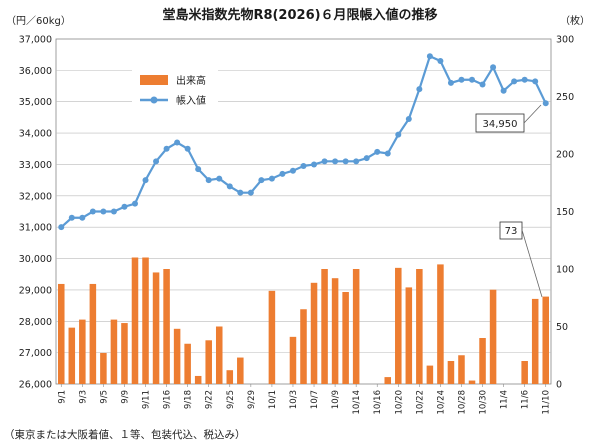 Image resolution: width=595 pixels, height=443 pixels. Describe the element at coordinates (315, 399) in the screenshot. I see `x-tick-label: 10/7` at that location.